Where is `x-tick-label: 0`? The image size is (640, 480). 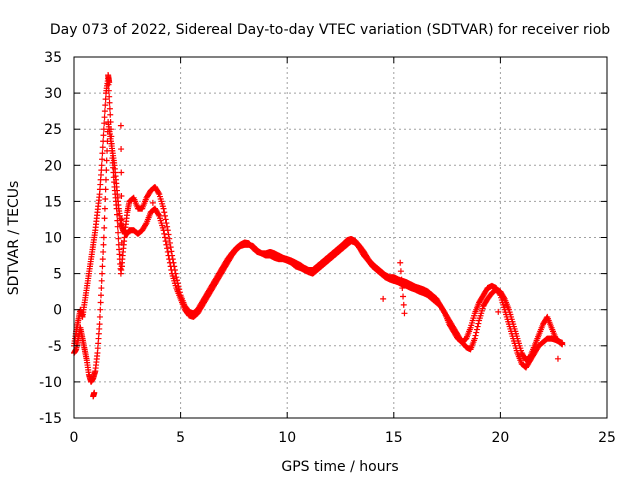 x-tick-label: 0 is located at coordinates (74, 438).